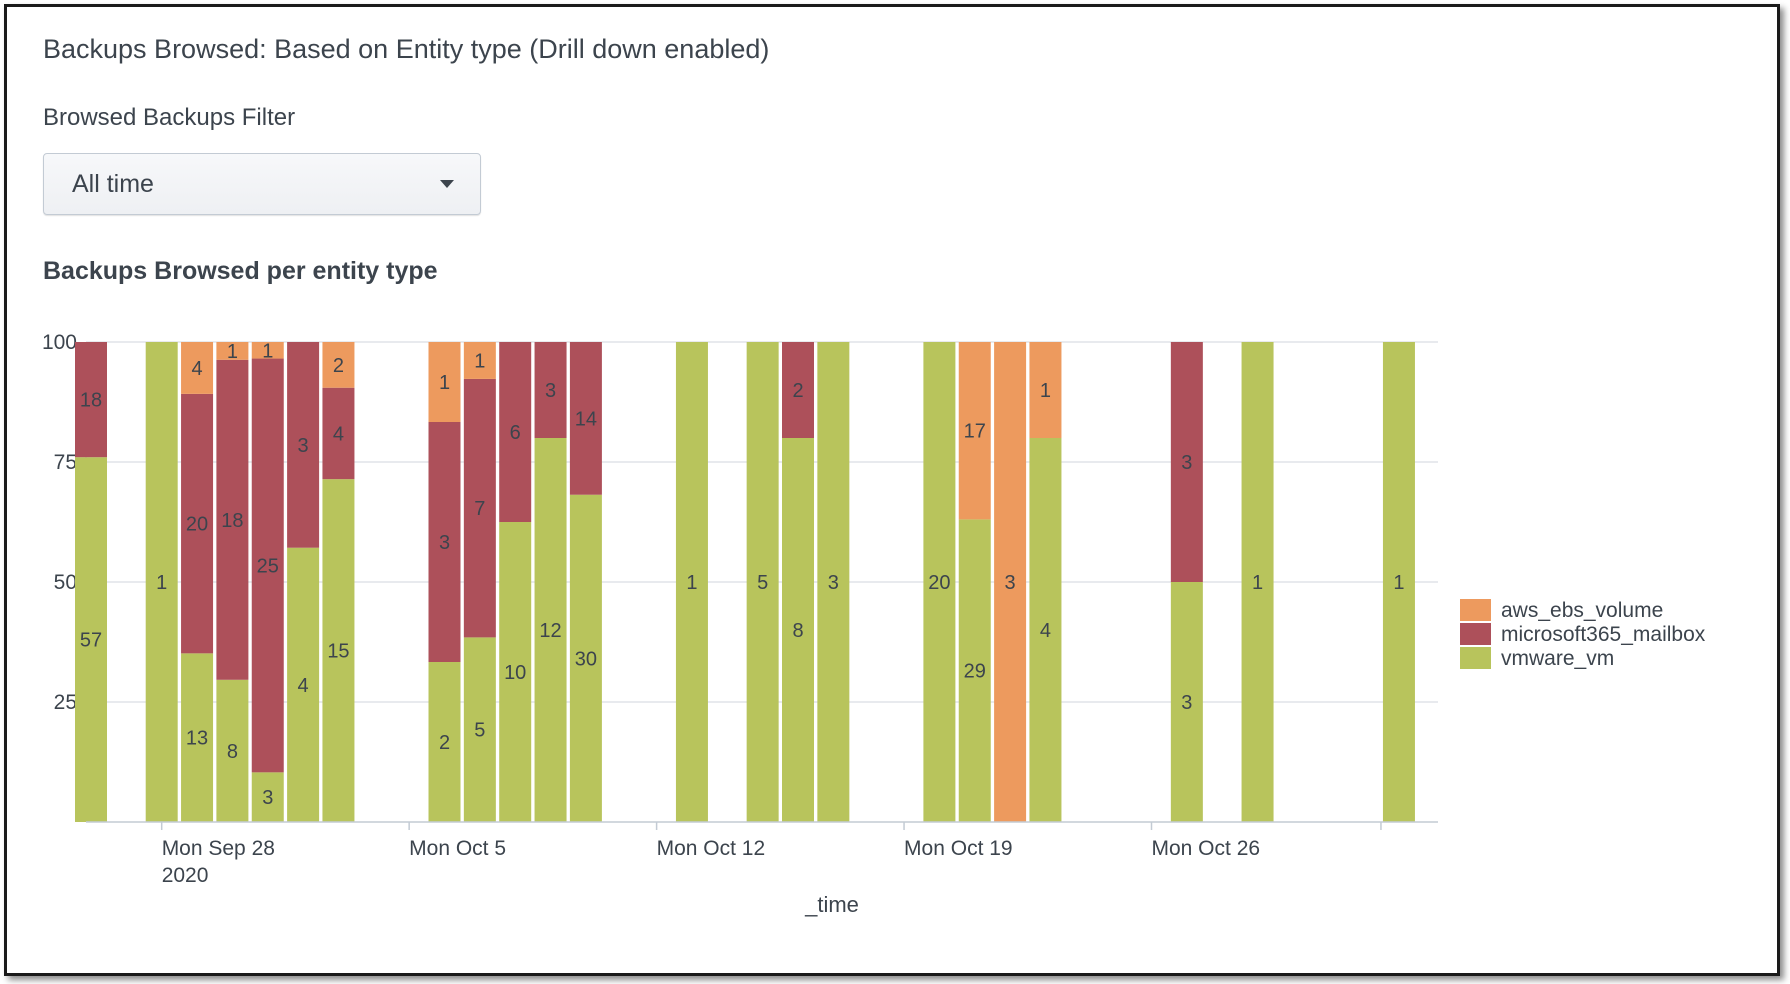 The width and height of the screenshot is (1790, 984). I want to click on bar-value-label: 14, so click(586, 419).